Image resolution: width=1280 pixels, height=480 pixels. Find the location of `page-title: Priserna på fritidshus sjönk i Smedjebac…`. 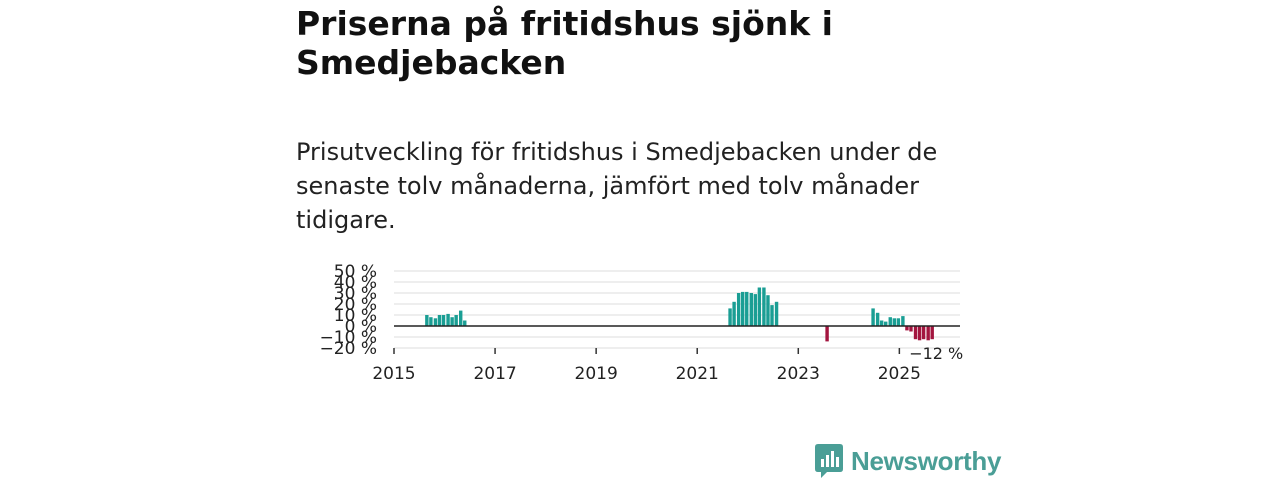

page-title: Priserna på fritidshus sjönk i Smedjebac… is located at coordinates (564, 43).